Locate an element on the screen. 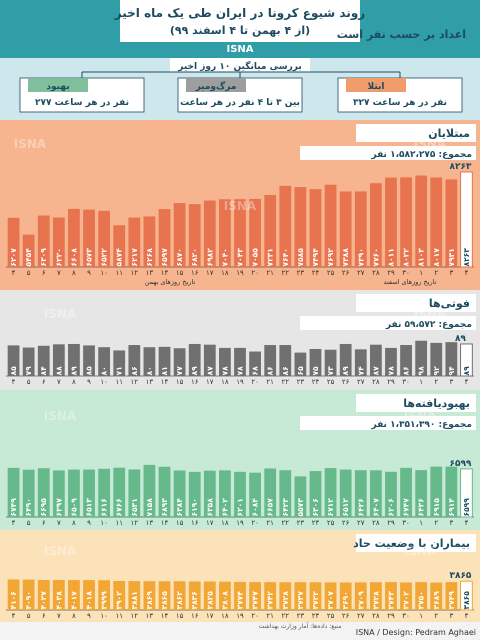  agency-label: ISNA is located at coordinates (239, 49).